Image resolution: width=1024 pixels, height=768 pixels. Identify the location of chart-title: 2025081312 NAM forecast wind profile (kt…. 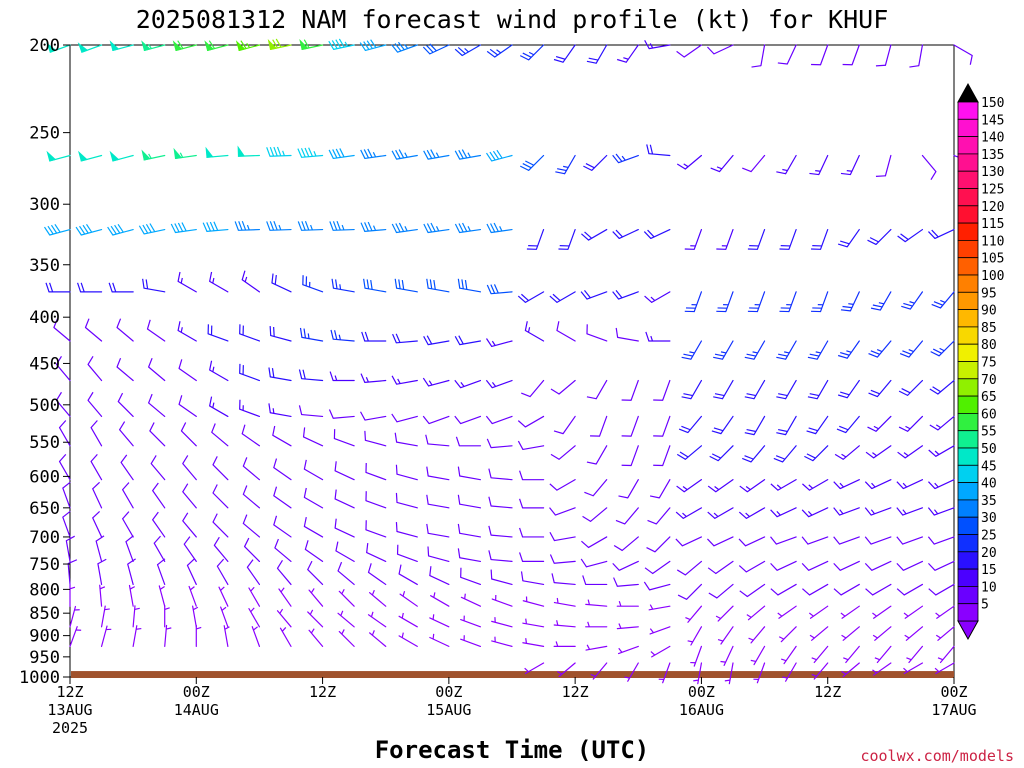
(512, 19).